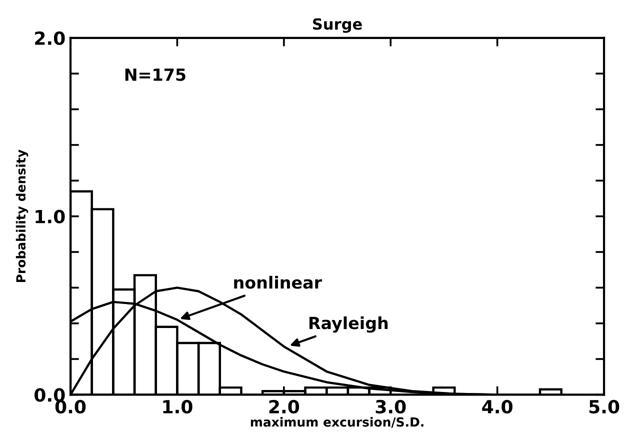 The height and width of the screenshot is (446, 624). I want to click on y-axis-title: Probability density, so click(22, 216).